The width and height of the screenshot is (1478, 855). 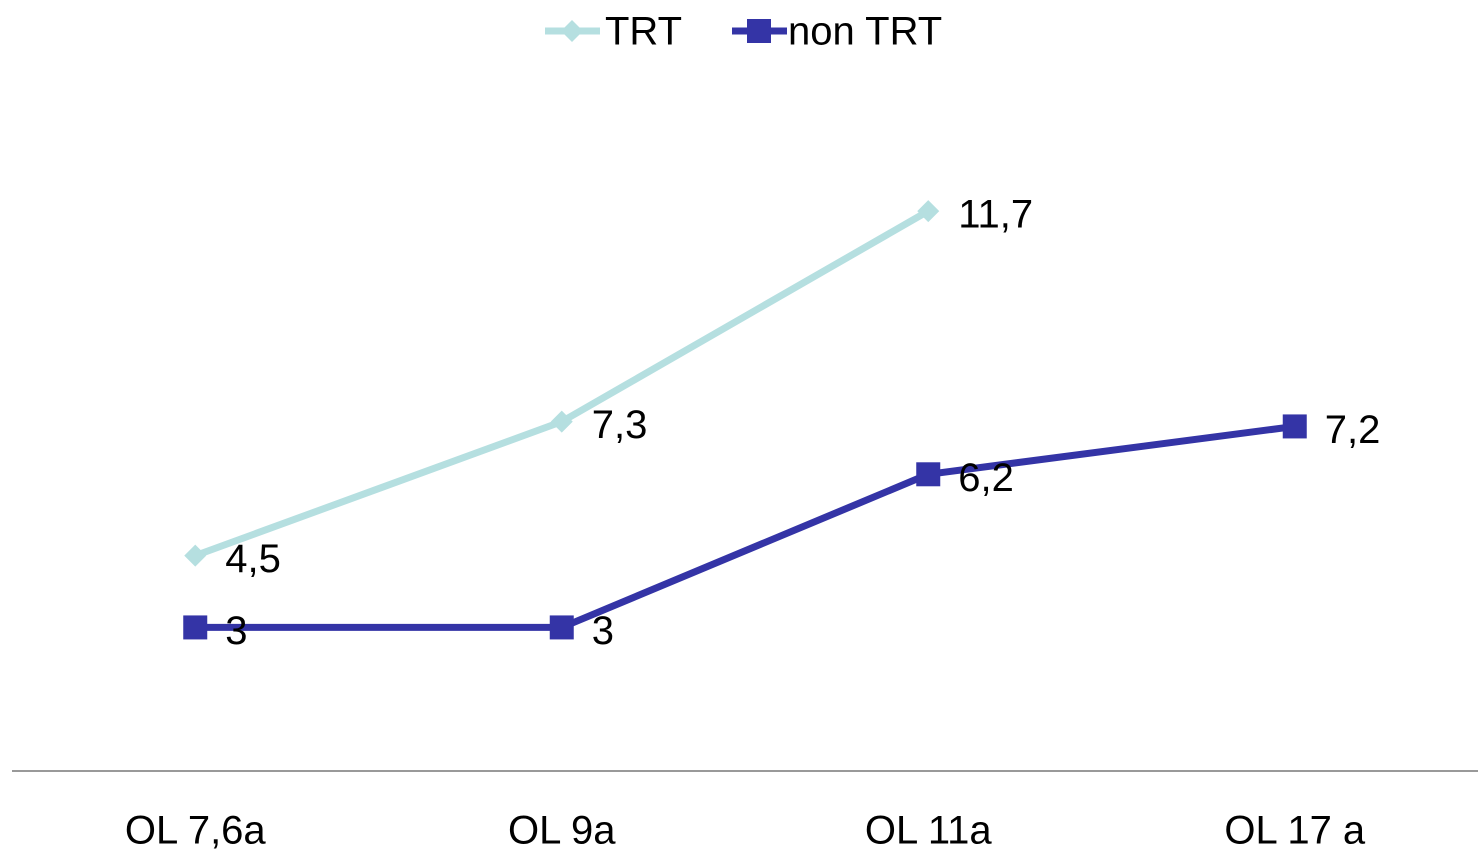 What do you see at coordinates (643, 32) in the screenshot?
I see `legend-label: TRT` at bounding box center [643, 32].